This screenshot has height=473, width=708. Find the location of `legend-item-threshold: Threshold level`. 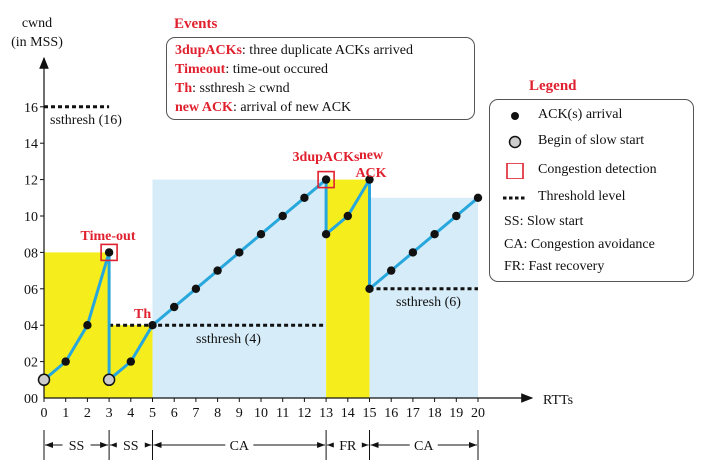

legend-item-threshold: Threshold level is located at coordinates (592, 198).